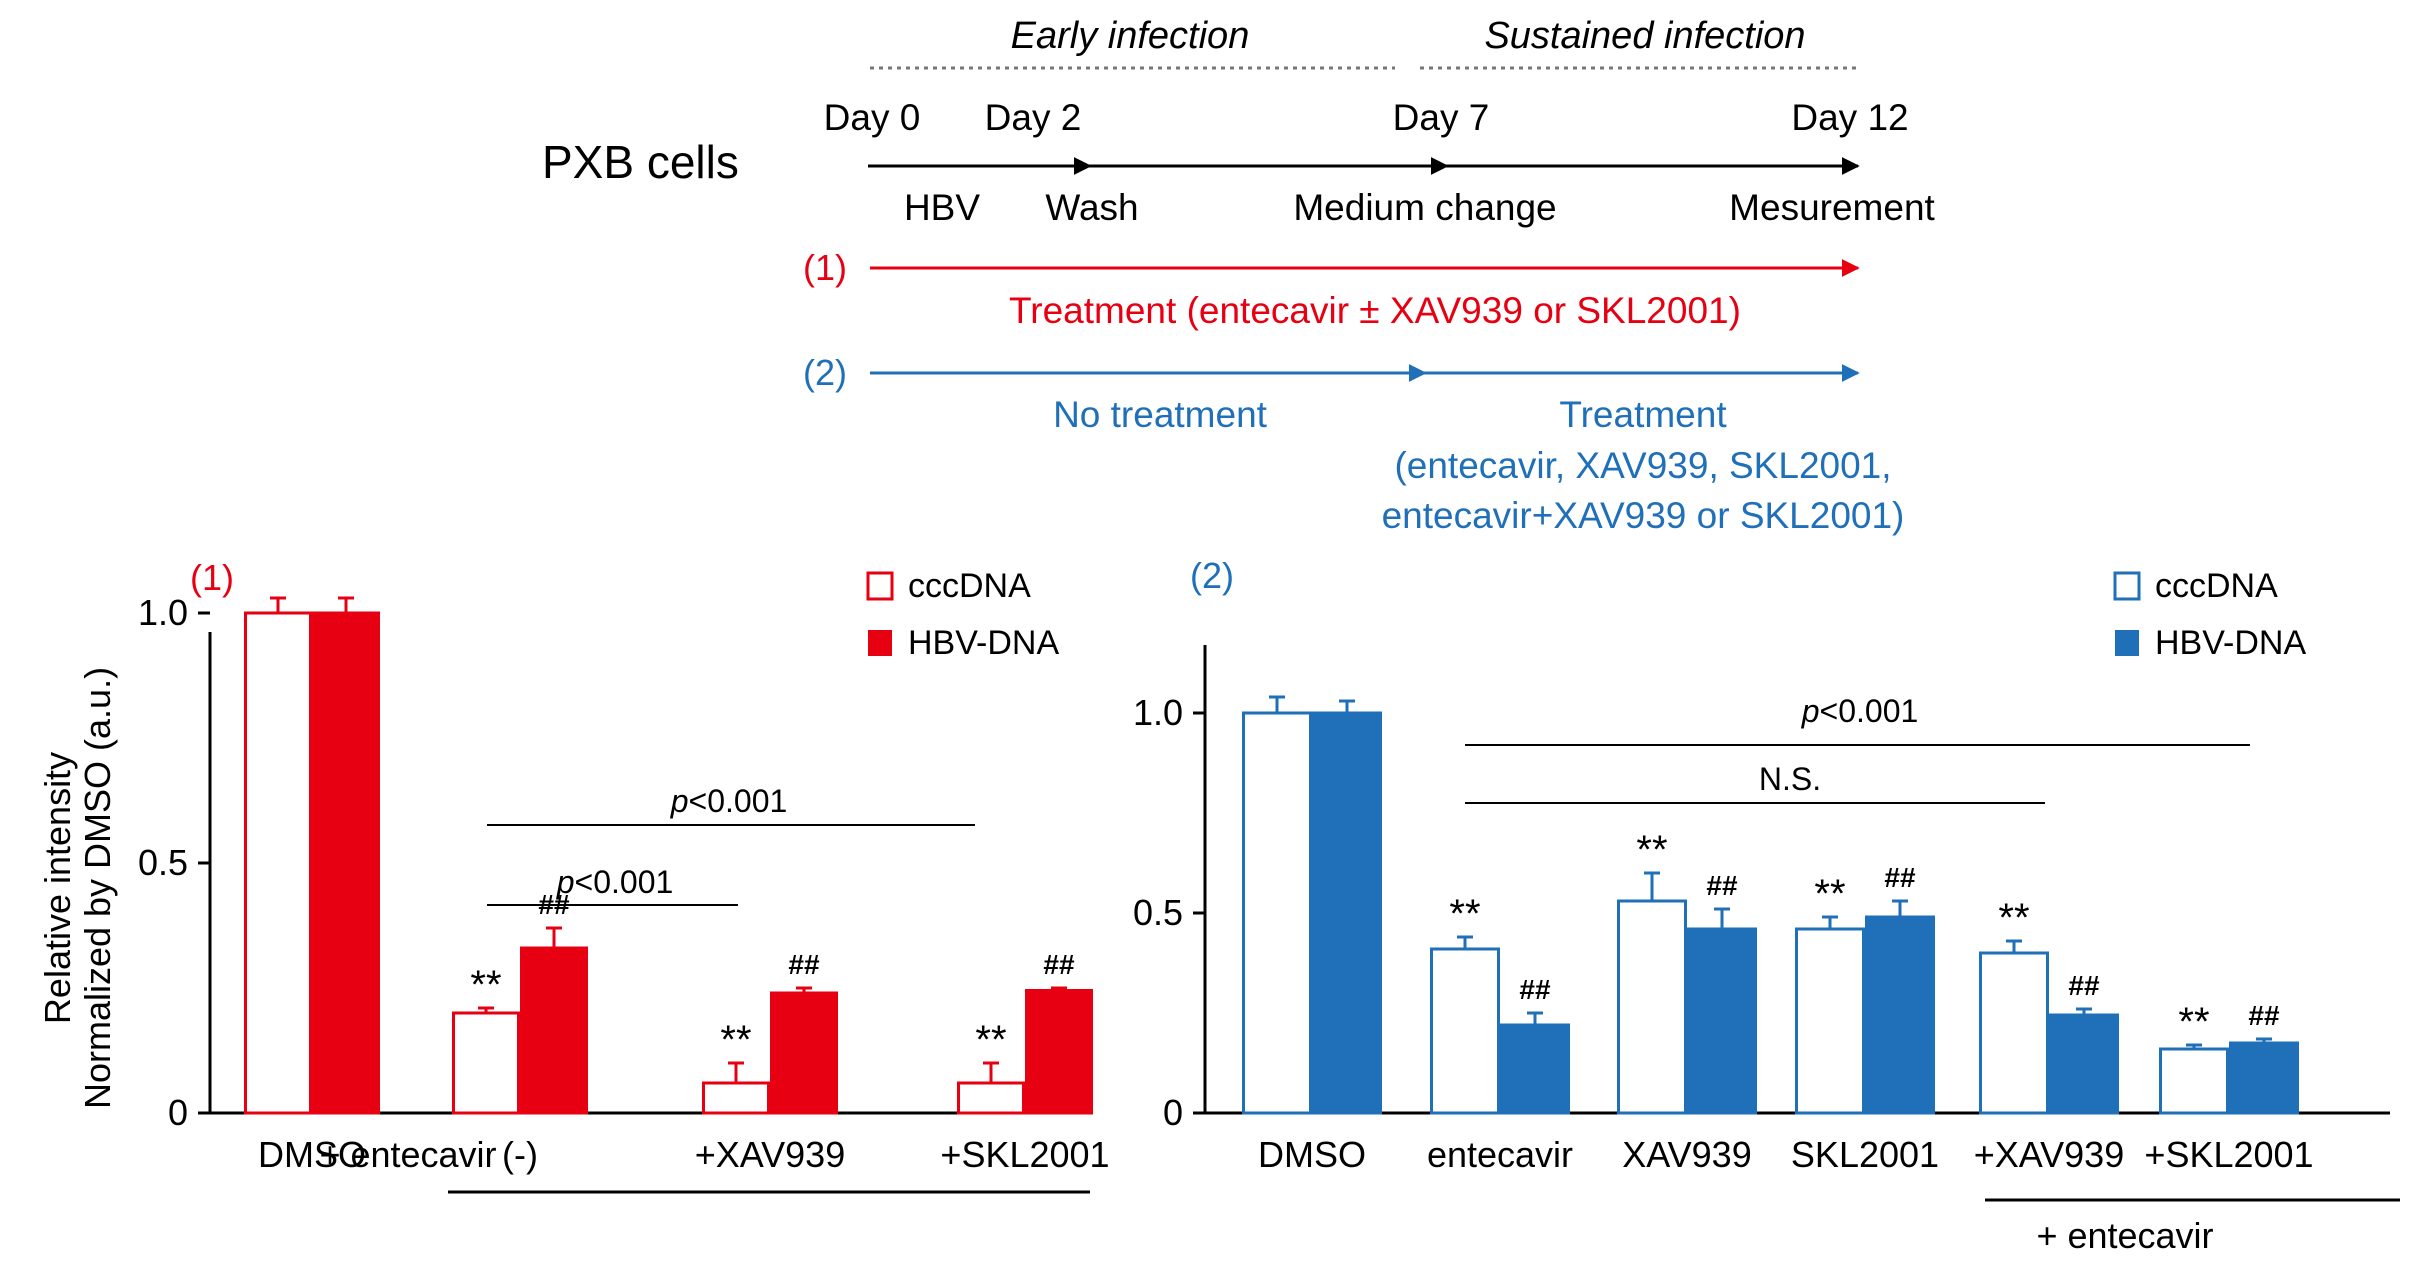 The width and height of the screenshot is (2411, 1283). Describe the element at coordinates (1642, 465) in the screenshot. I see `protocol-2-treatment-list-1: (entecavir, XAV939, SKL2001,` at that location.